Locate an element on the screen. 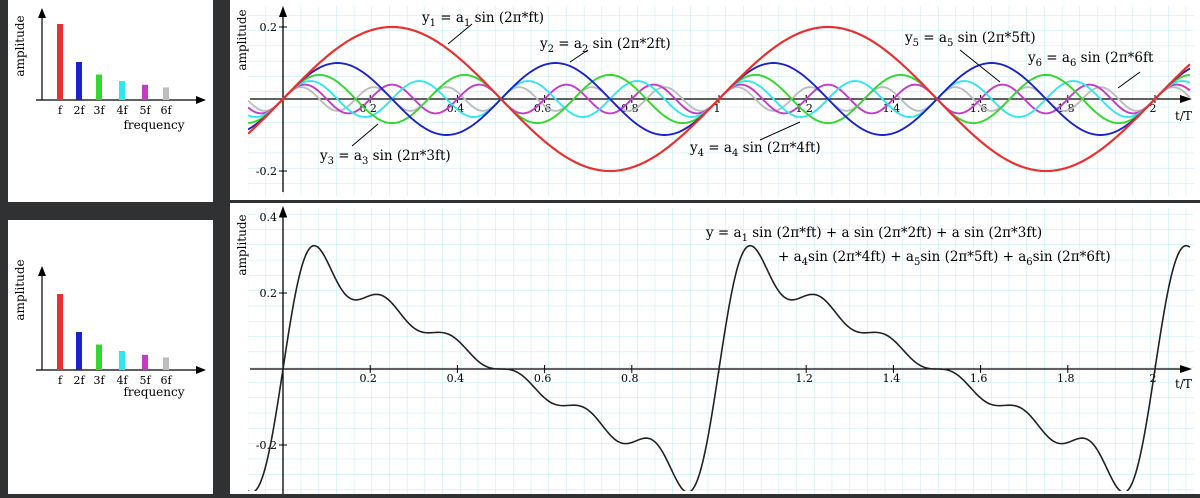  bottom-xtick-0.6: 0.6 is located at coordinates (543, 378).